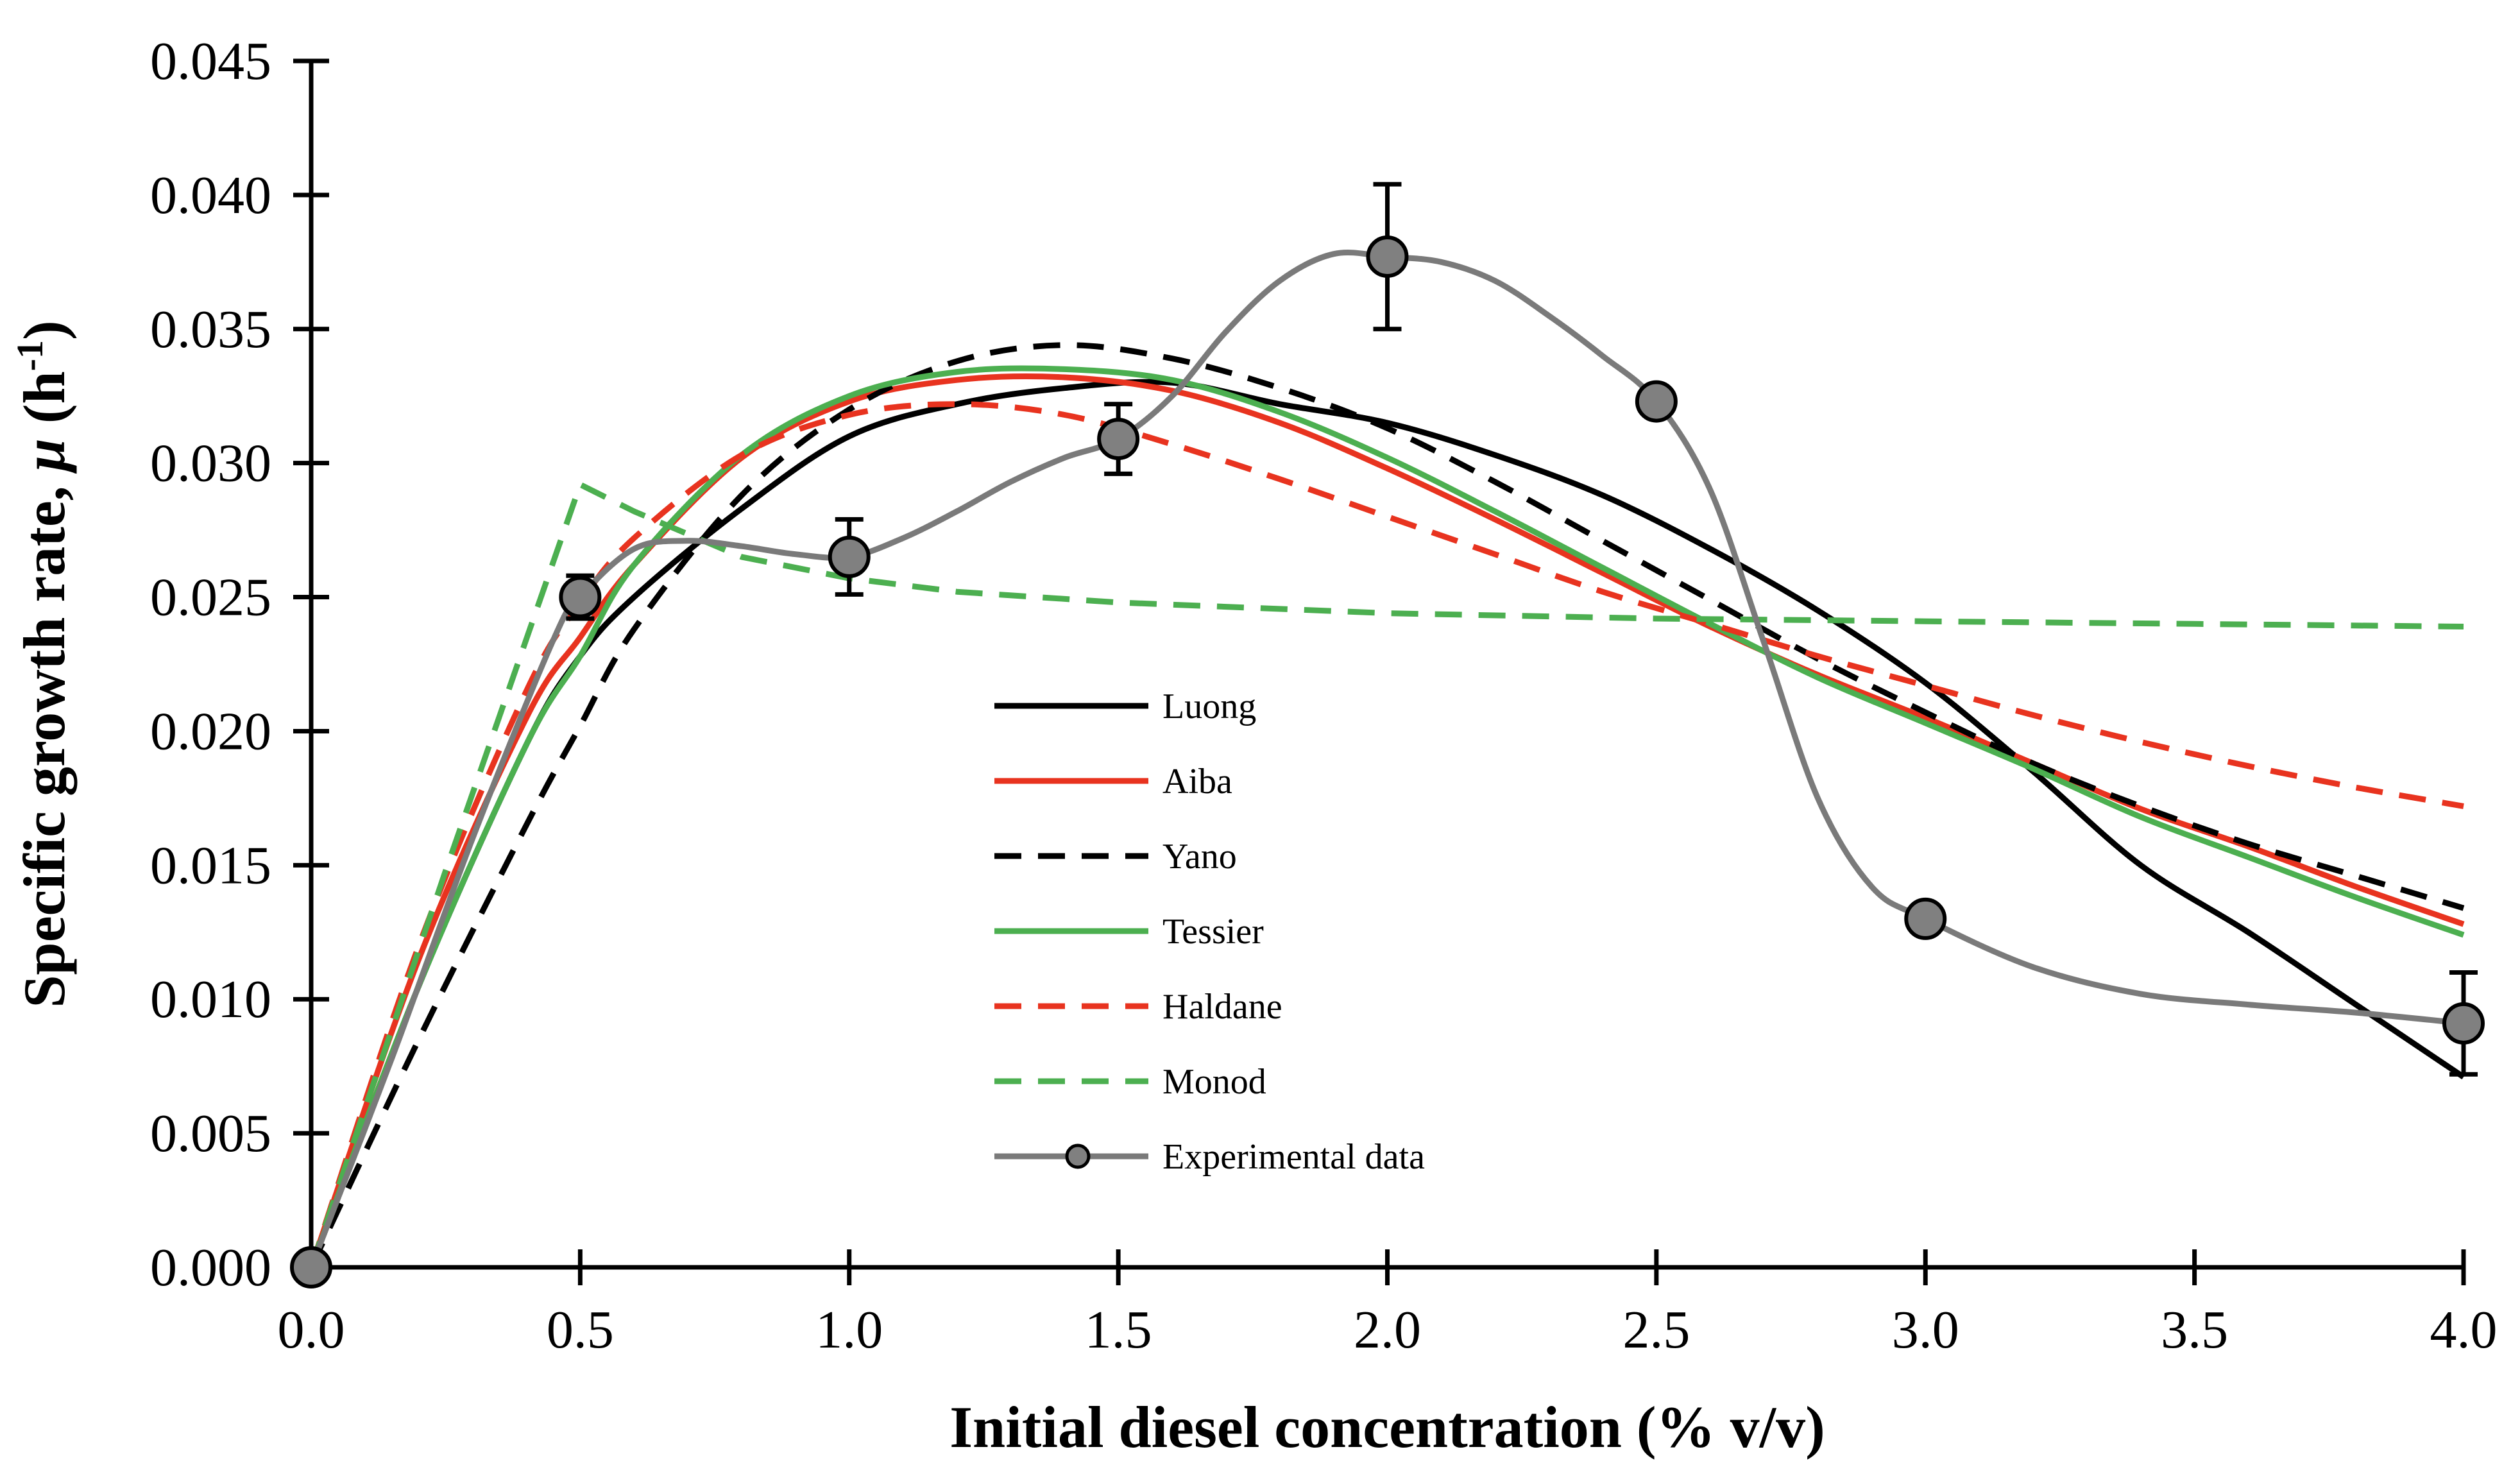 The image size is (2520, 1481). What do you see at coordinates (210, 731) in the screenshot?
I see `y-tick-label: 0.020` at bounding box center [210, 731].